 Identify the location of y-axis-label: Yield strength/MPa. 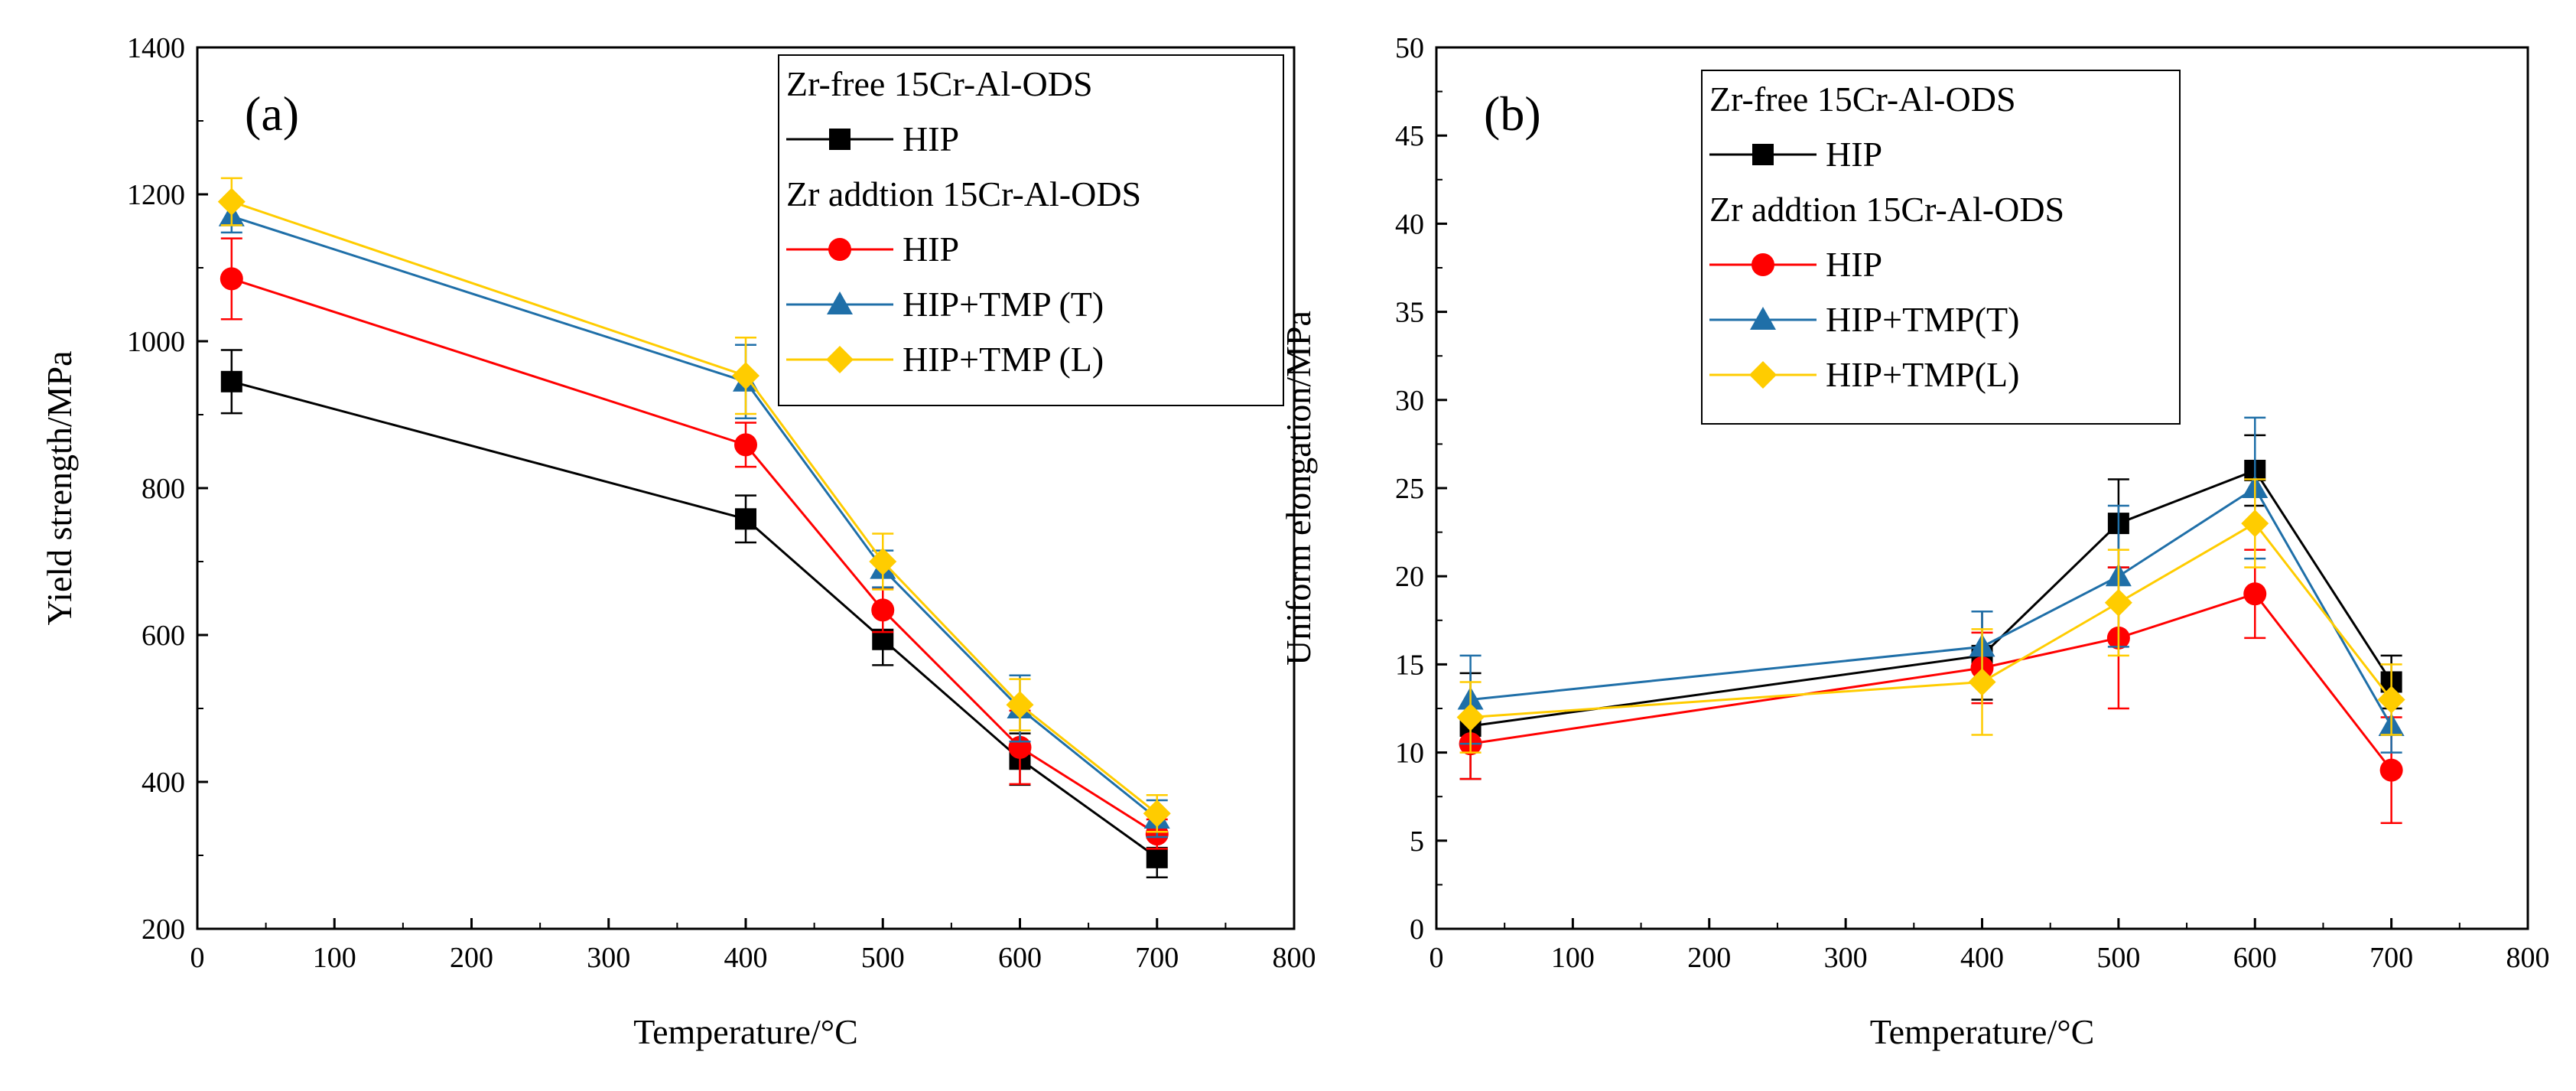
(59, 488).